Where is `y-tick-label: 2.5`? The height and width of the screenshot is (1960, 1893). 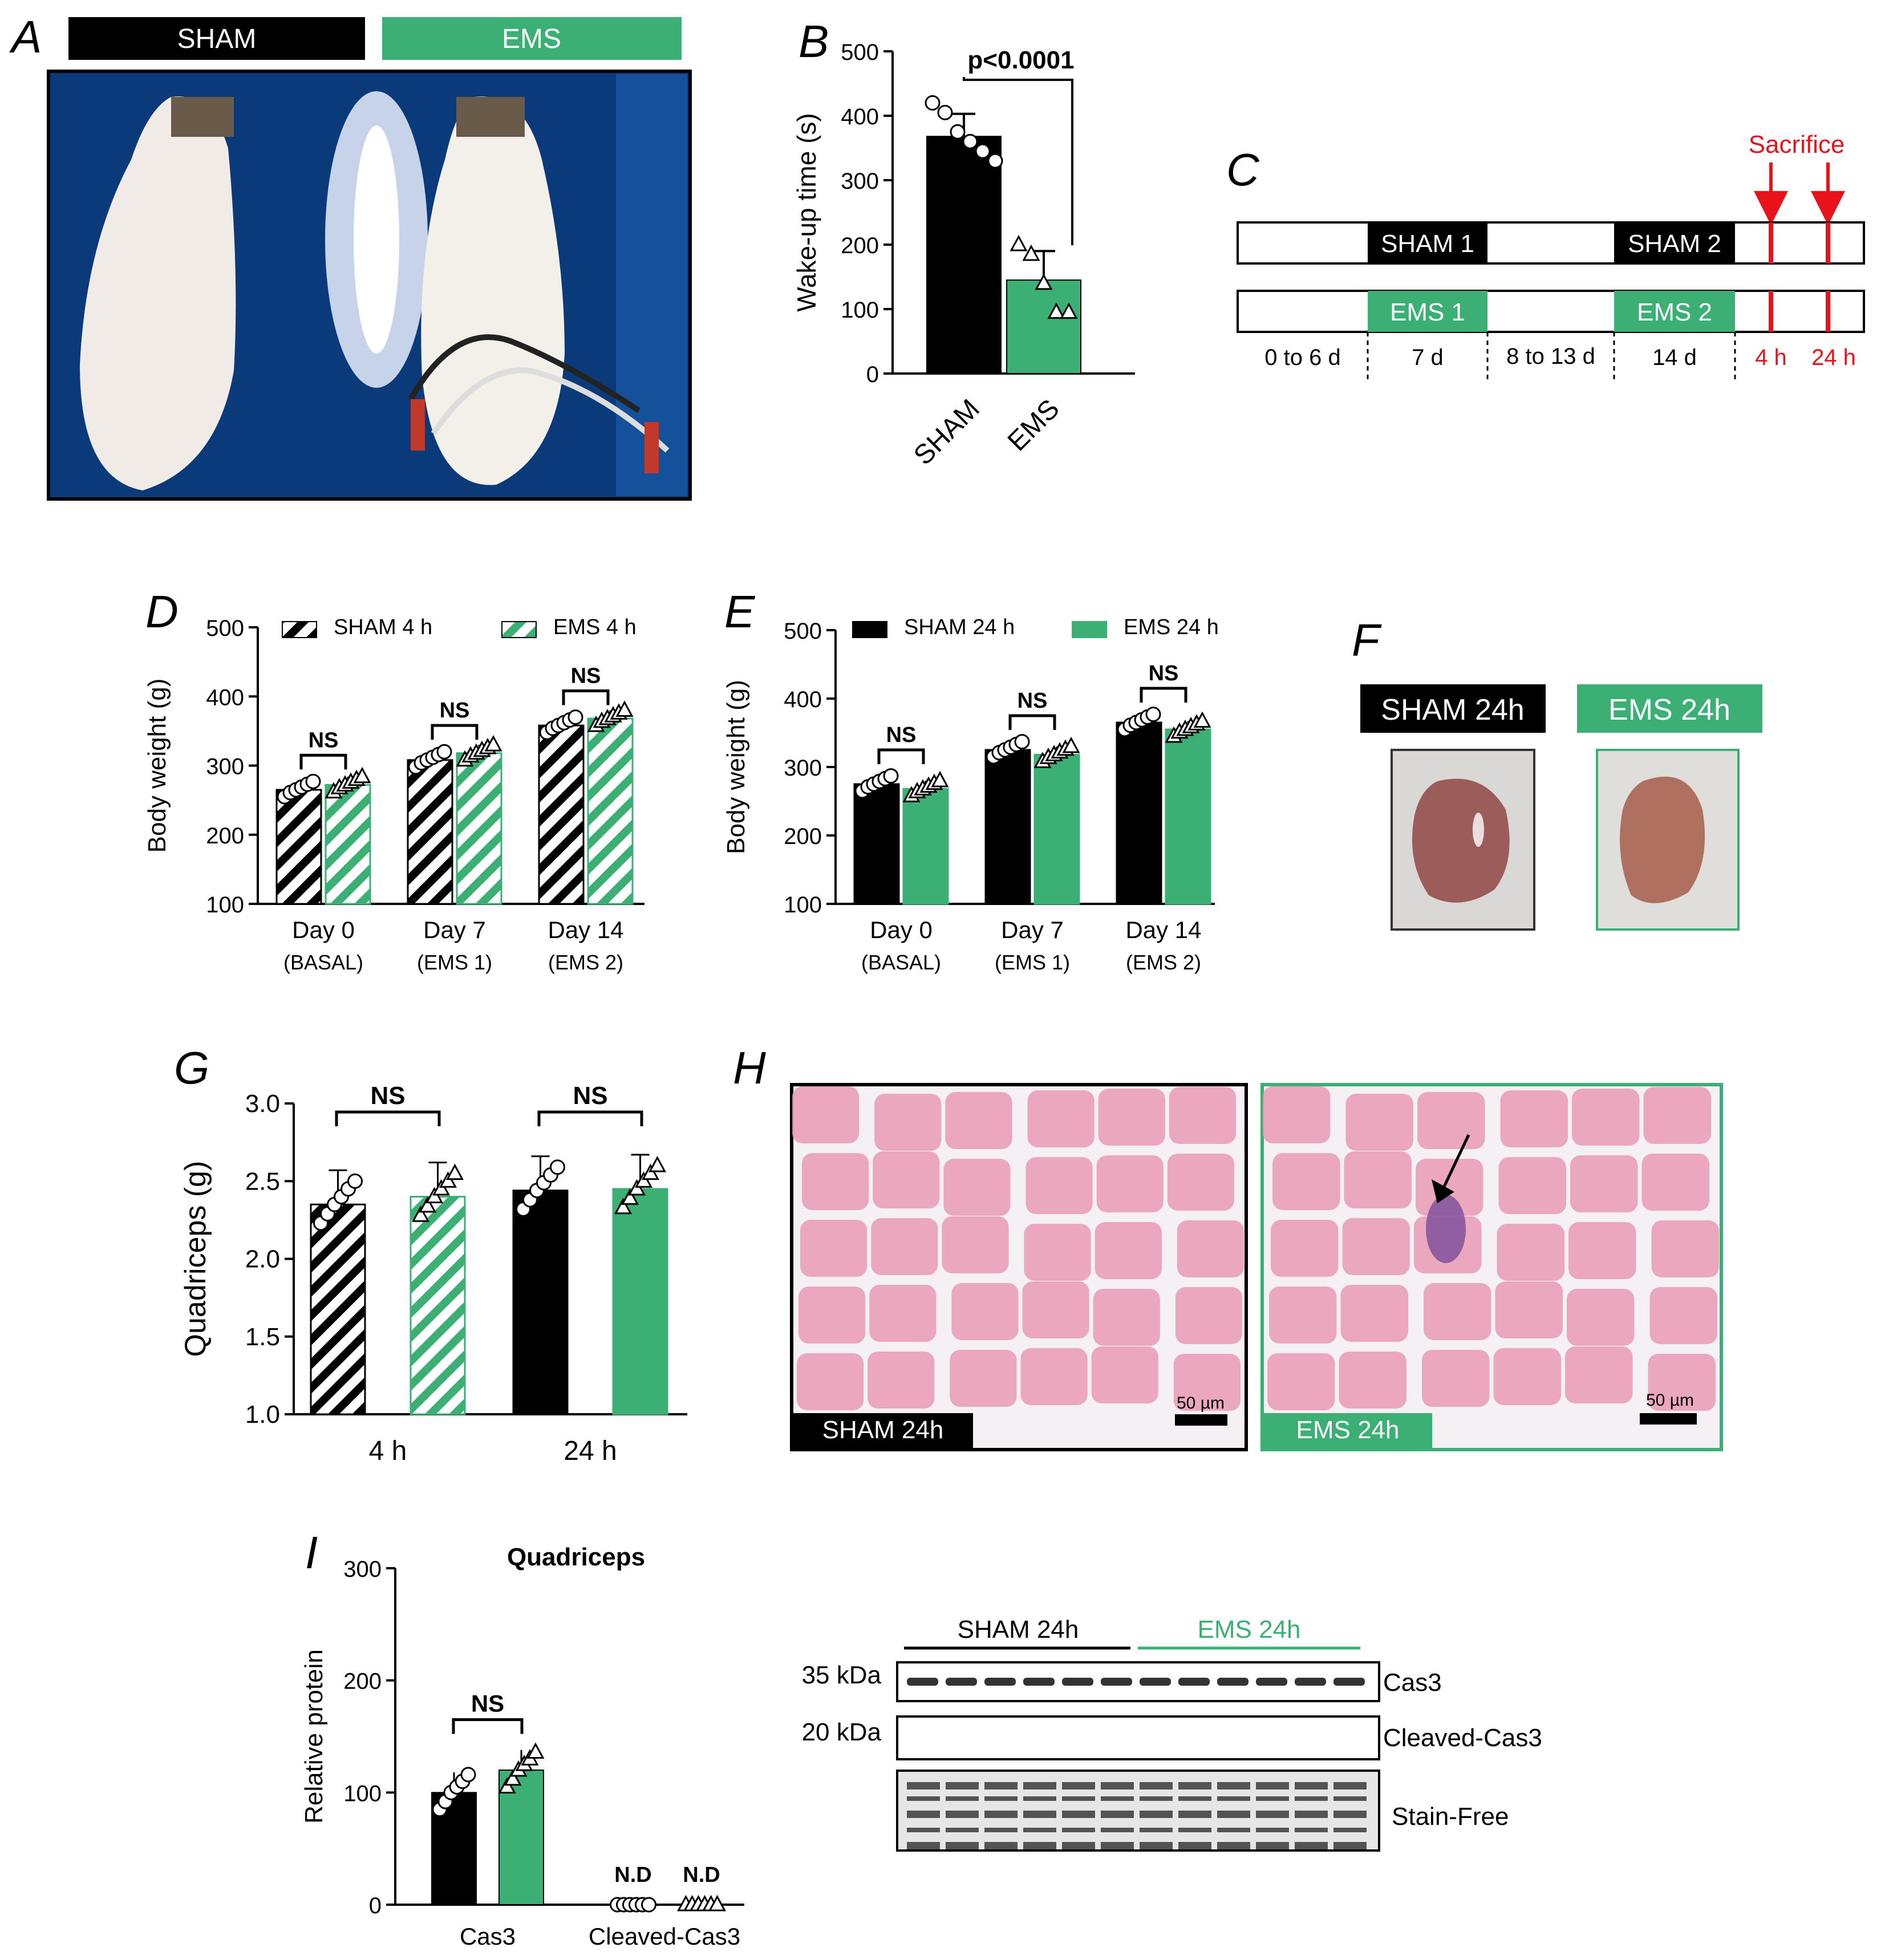 y-tick-label: 2.5 is located at coordinates (262, 1181).